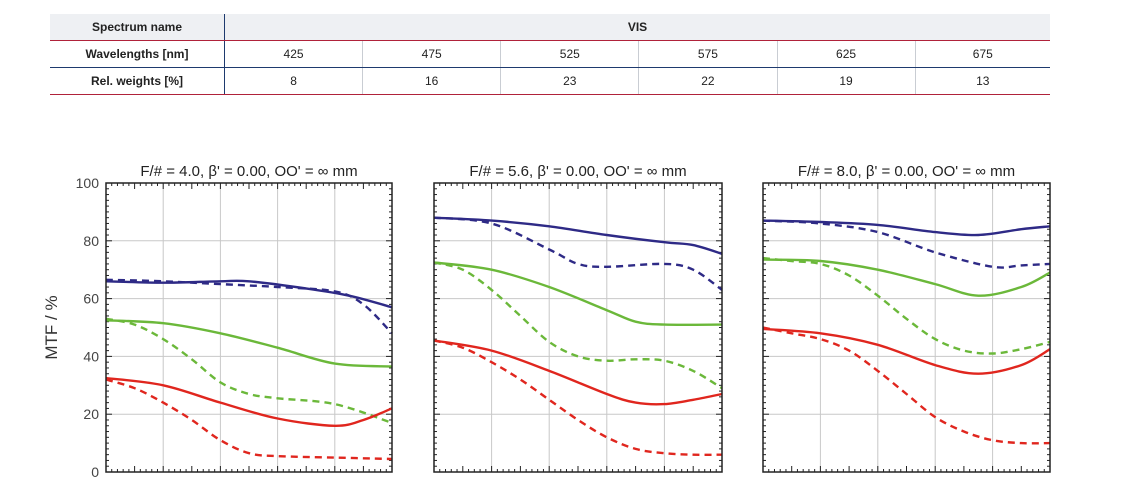 The image size is (1129, 493). I want to click on y-tick-label: 20, so click(91, 414).